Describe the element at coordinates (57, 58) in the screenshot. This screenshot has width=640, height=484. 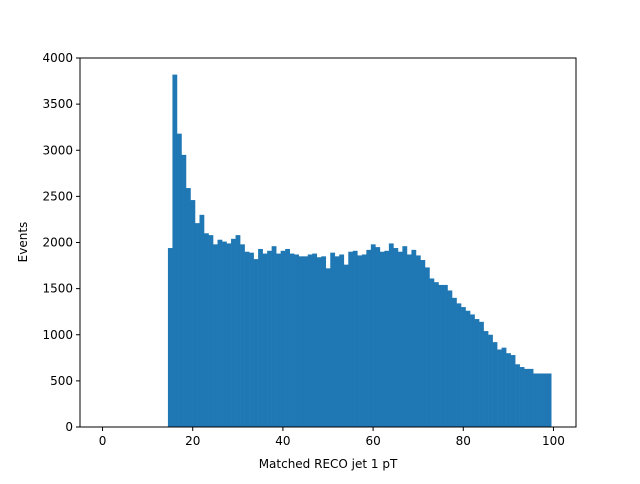
I see `y-tick-label: 4000` at that location.